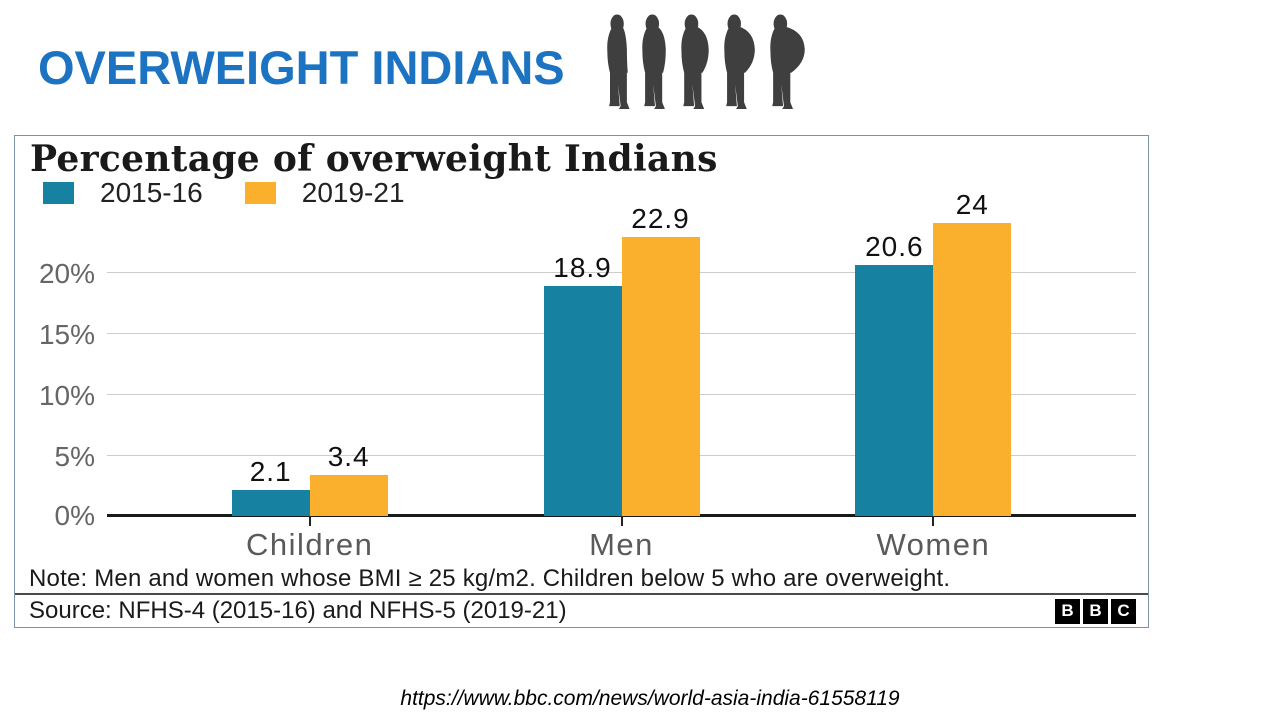 The image size is (1280, 720). I want to click on page-title: OVERWEIGHT INDIANS, so click(301, 67).